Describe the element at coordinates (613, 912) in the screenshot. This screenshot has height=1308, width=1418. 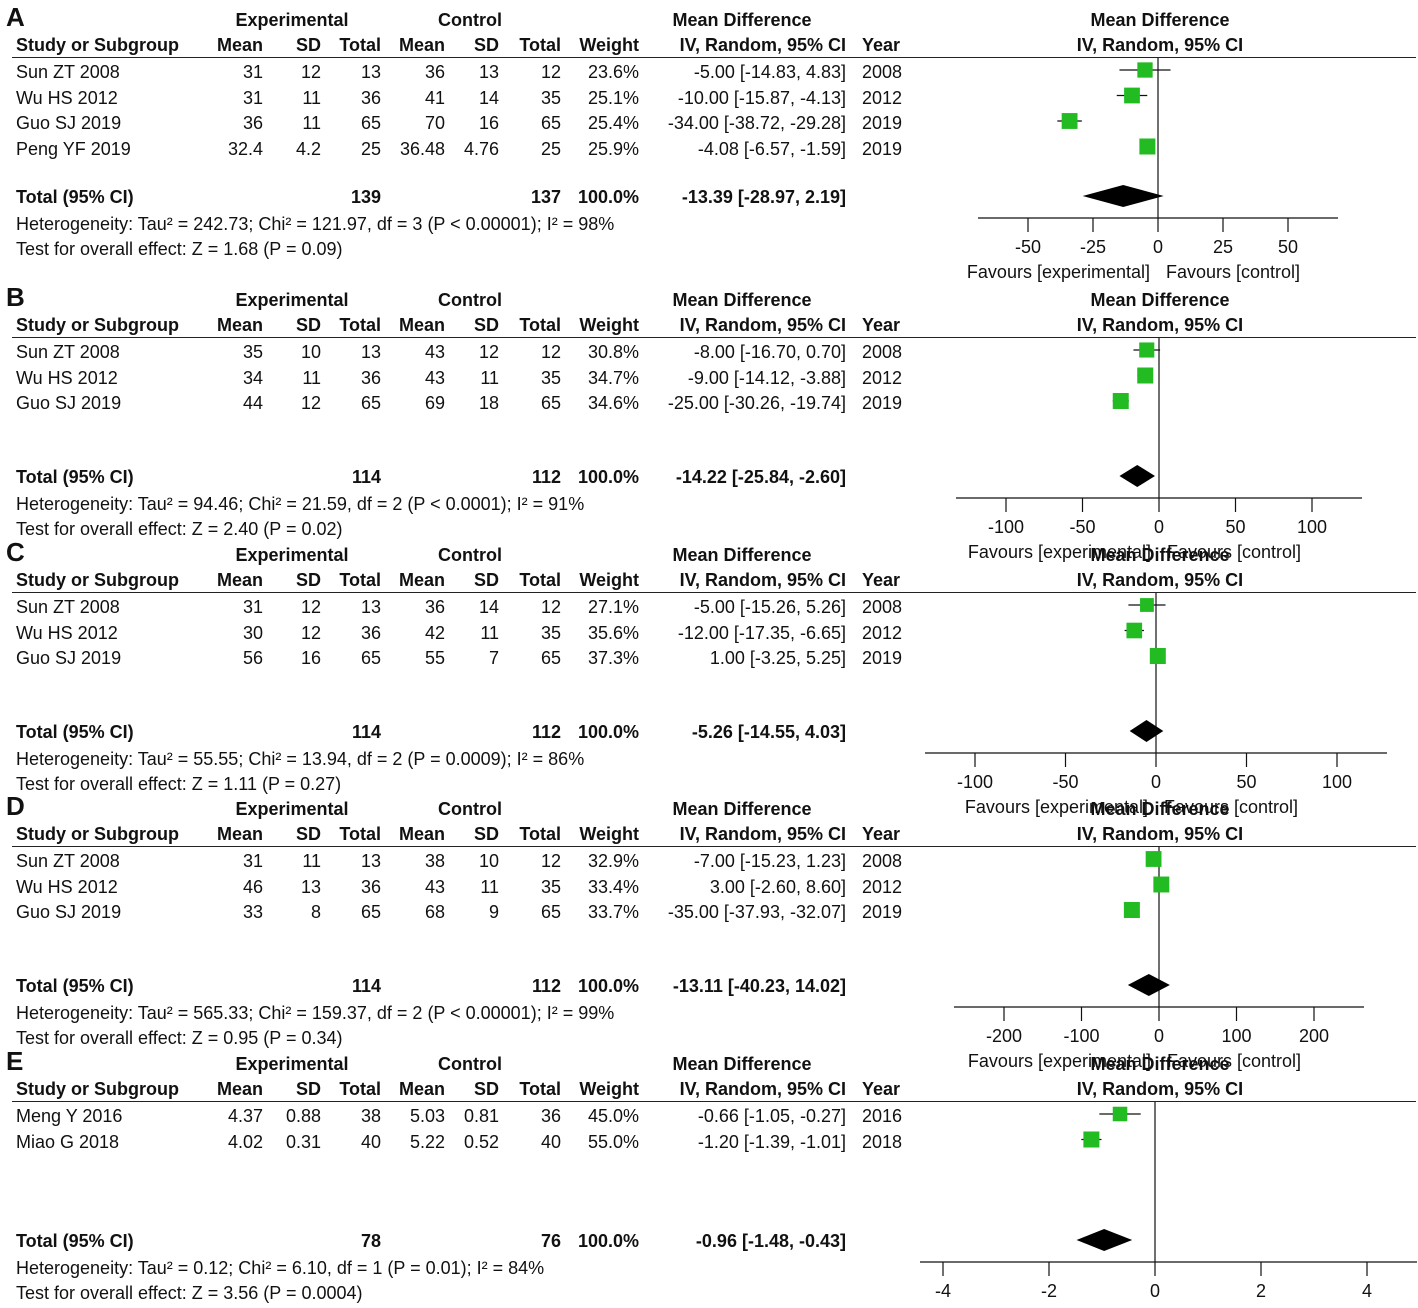
I see `study-weight: 33.7%` at that location.